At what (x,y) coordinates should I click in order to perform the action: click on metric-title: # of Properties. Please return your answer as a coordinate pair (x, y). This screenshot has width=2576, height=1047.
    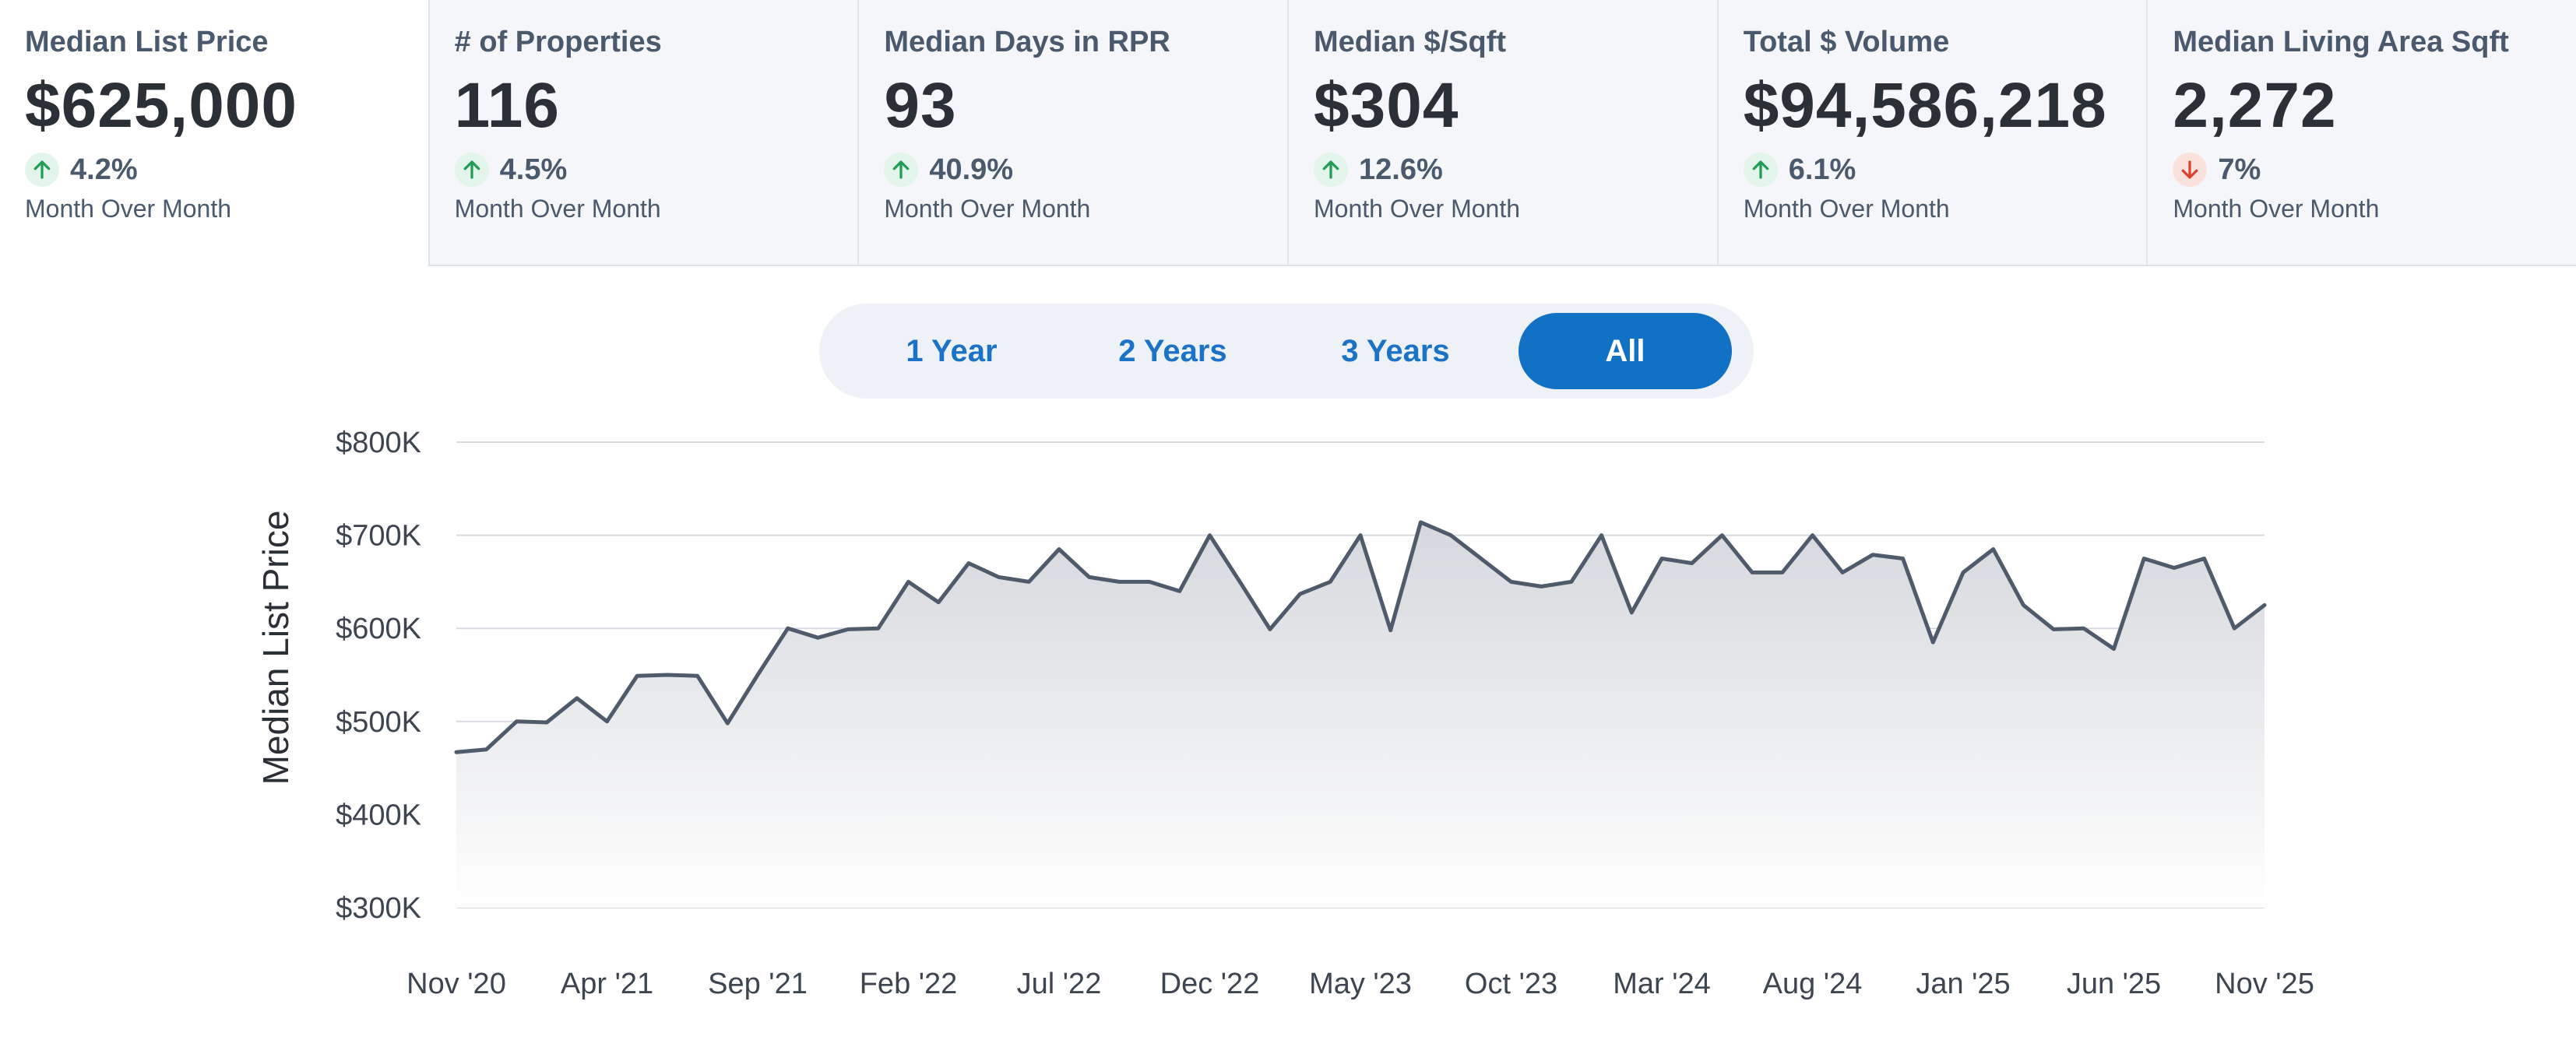
    Looking at the image, I should click on (558, 42).